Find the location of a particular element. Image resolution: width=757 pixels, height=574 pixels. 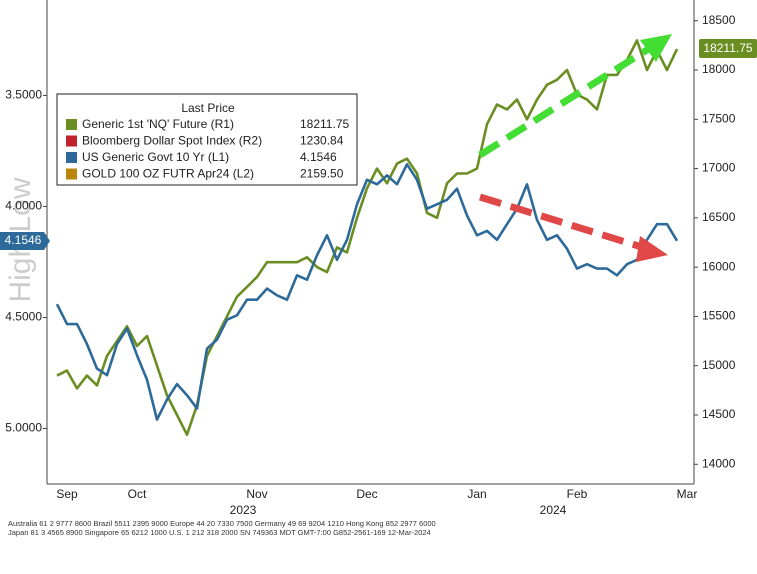

y2-tick-label: 18000 is located at coordinates (719, 69).